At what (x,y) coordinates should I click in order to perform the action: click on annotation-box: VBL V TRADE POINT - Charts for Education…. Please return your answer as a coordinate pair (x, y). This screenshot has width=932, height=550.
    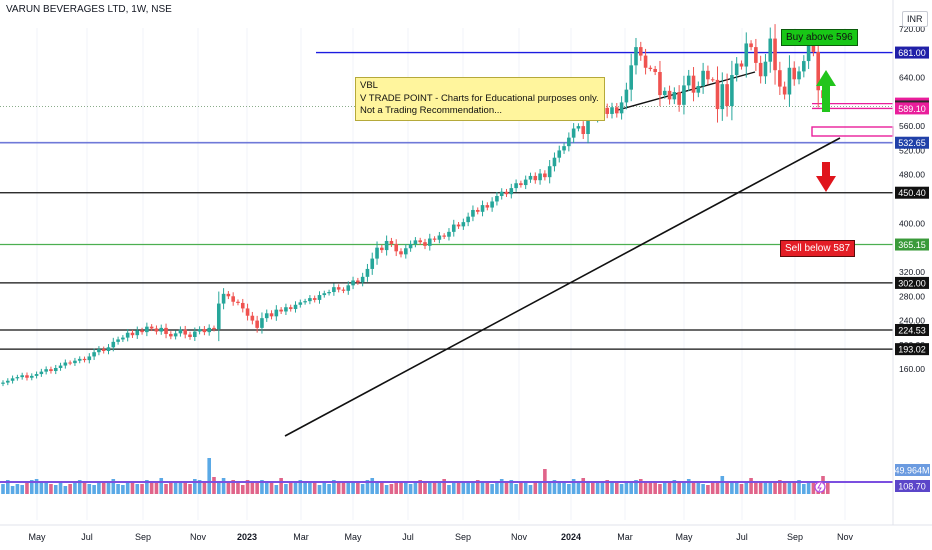
    Looking at the image, I should click on (480, 99).